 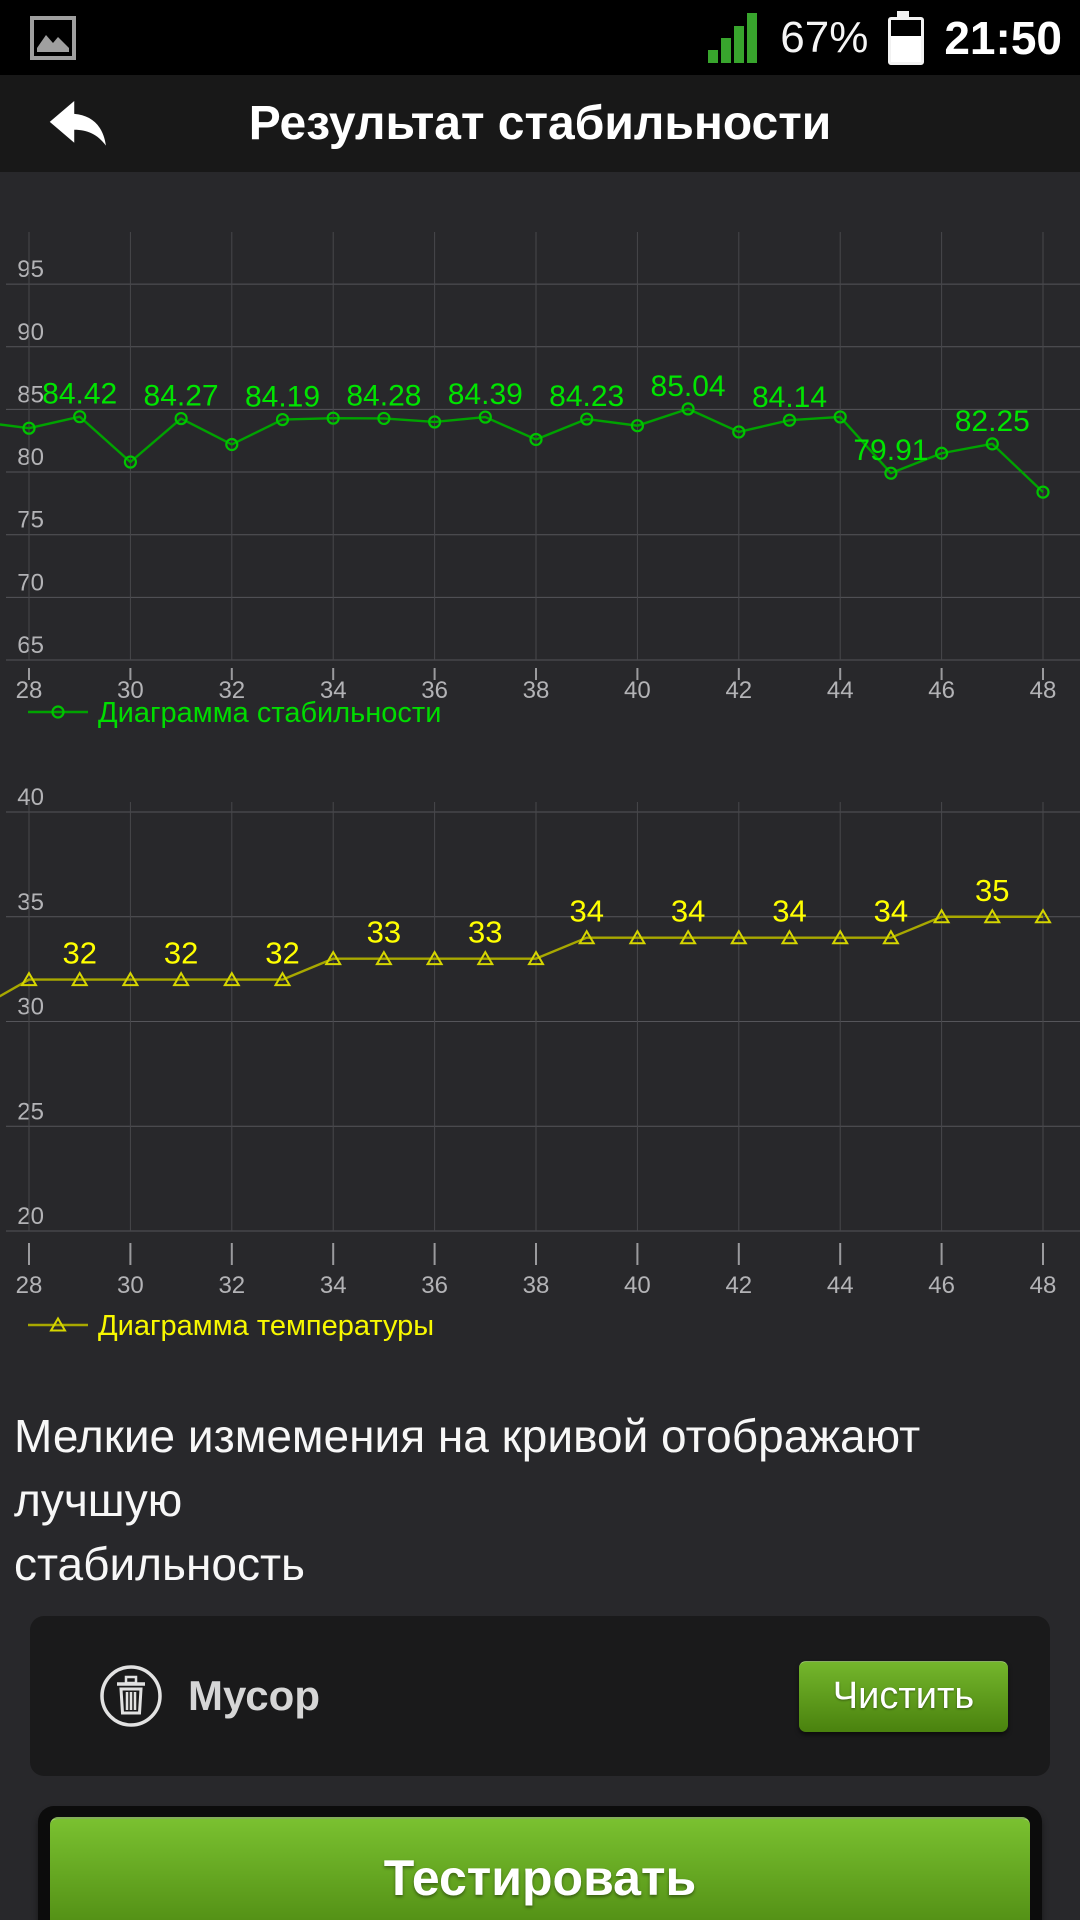 I want to click on svg-text: 82.25, so click(x=992, y=421).